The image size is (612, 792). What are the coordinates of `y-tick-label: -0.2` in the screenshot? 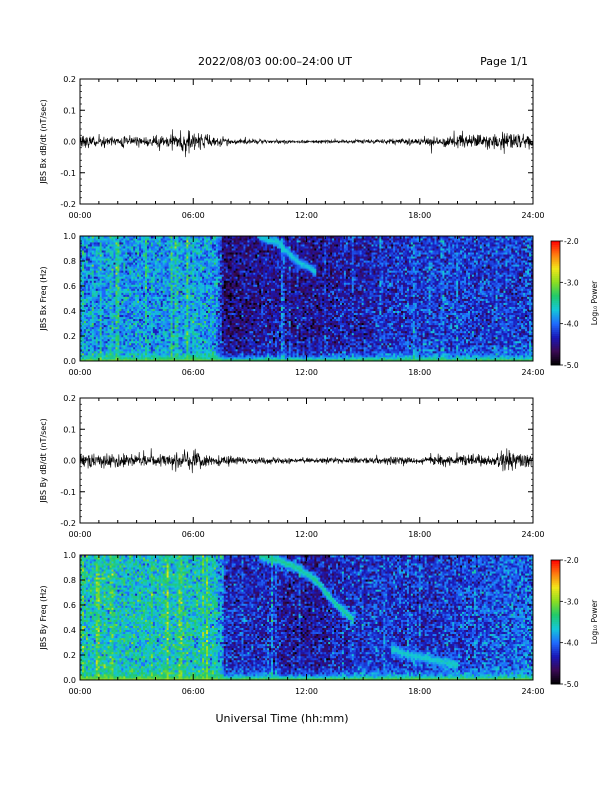 It's located at (68, 204).